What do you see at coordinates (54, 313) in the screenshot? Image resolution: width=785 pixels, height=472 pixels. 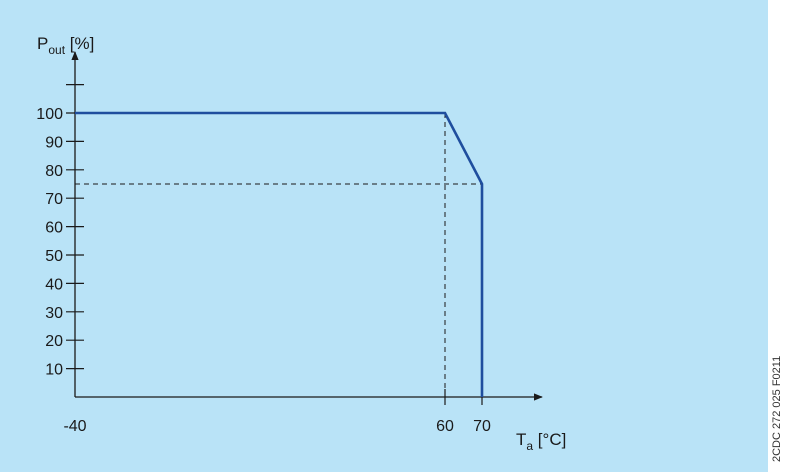 I see `y-tick-label-30: 30` at bounding box center [54, 313].